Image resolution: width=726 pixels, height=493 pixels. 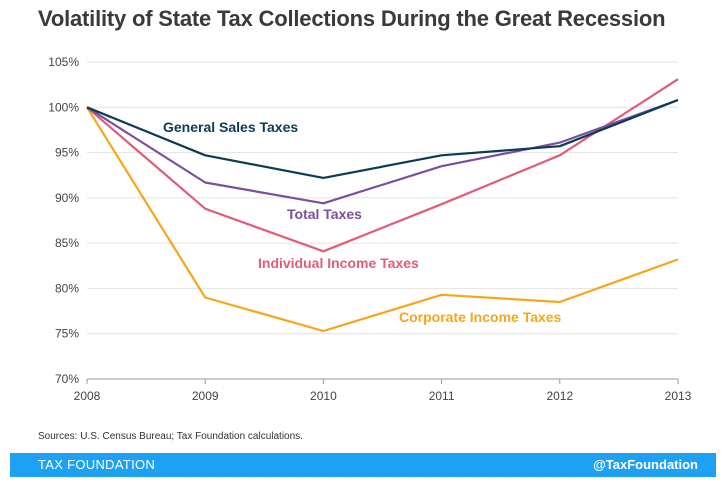 What do you see at coordinates (67, 379) in the screenshot?
I see `y-tick-label: 70%` at bounding box center [67, 379].